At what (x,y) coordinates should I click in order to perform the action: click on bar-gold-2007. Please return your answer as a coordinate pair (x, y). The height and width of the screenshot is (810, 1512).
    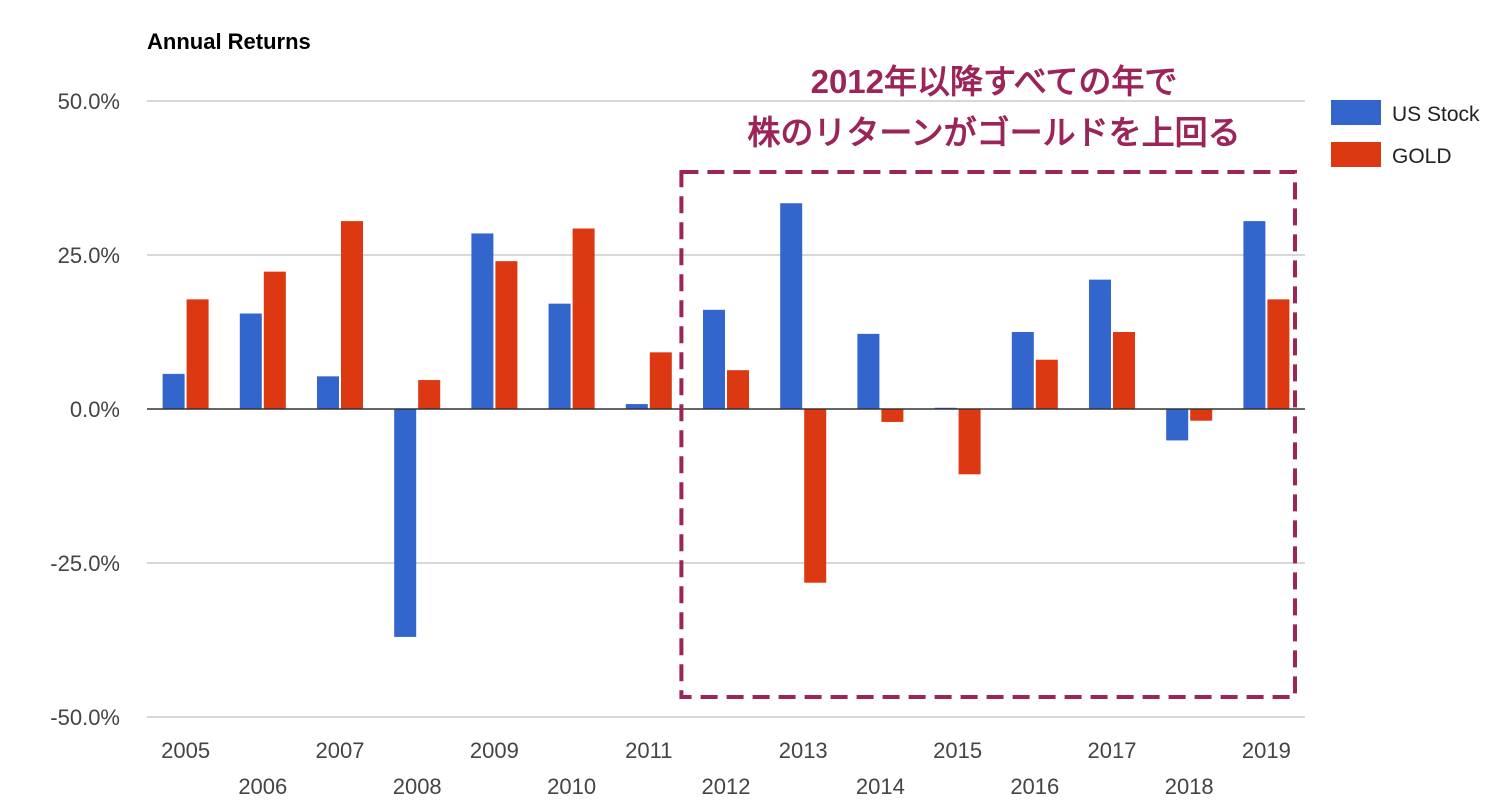
    Looking at the image, I should click on (352, 315).